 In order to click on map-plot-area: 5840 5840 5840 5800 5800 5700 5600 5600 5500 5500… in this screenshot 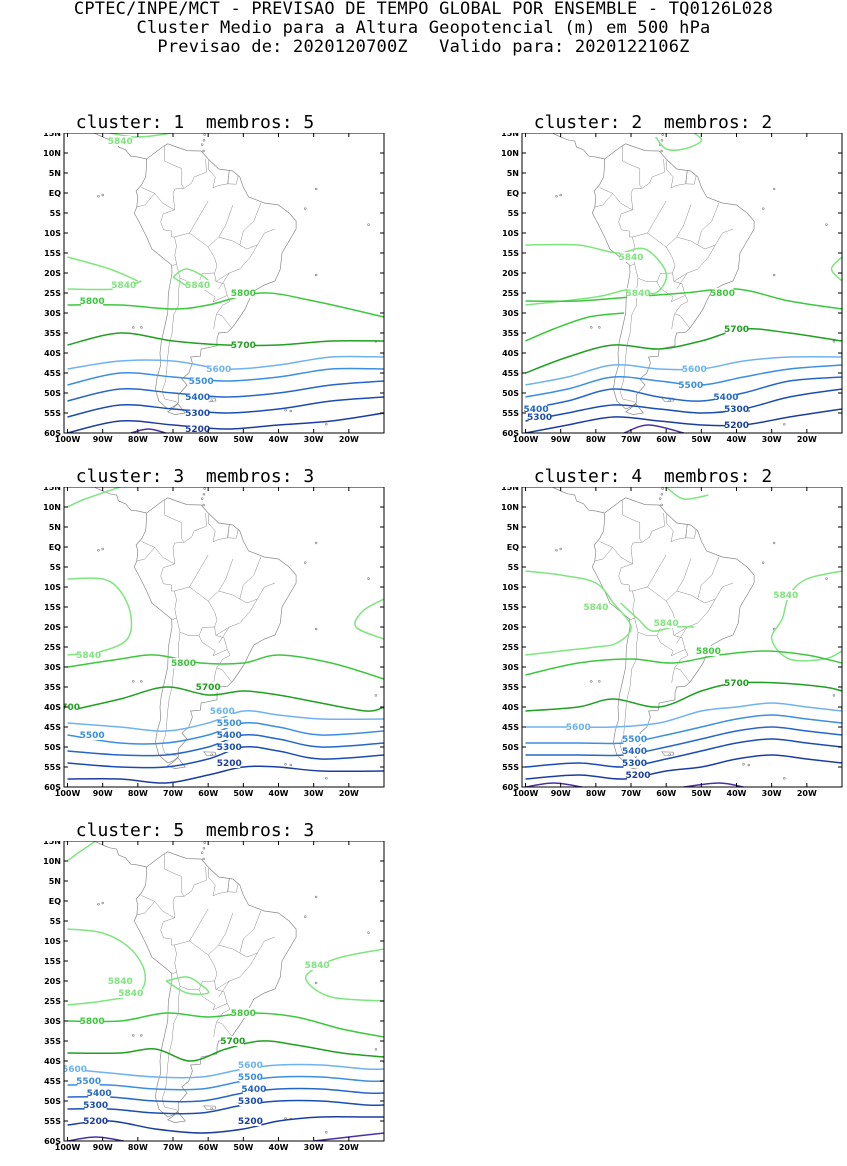, I will do `click(224, 993)`.